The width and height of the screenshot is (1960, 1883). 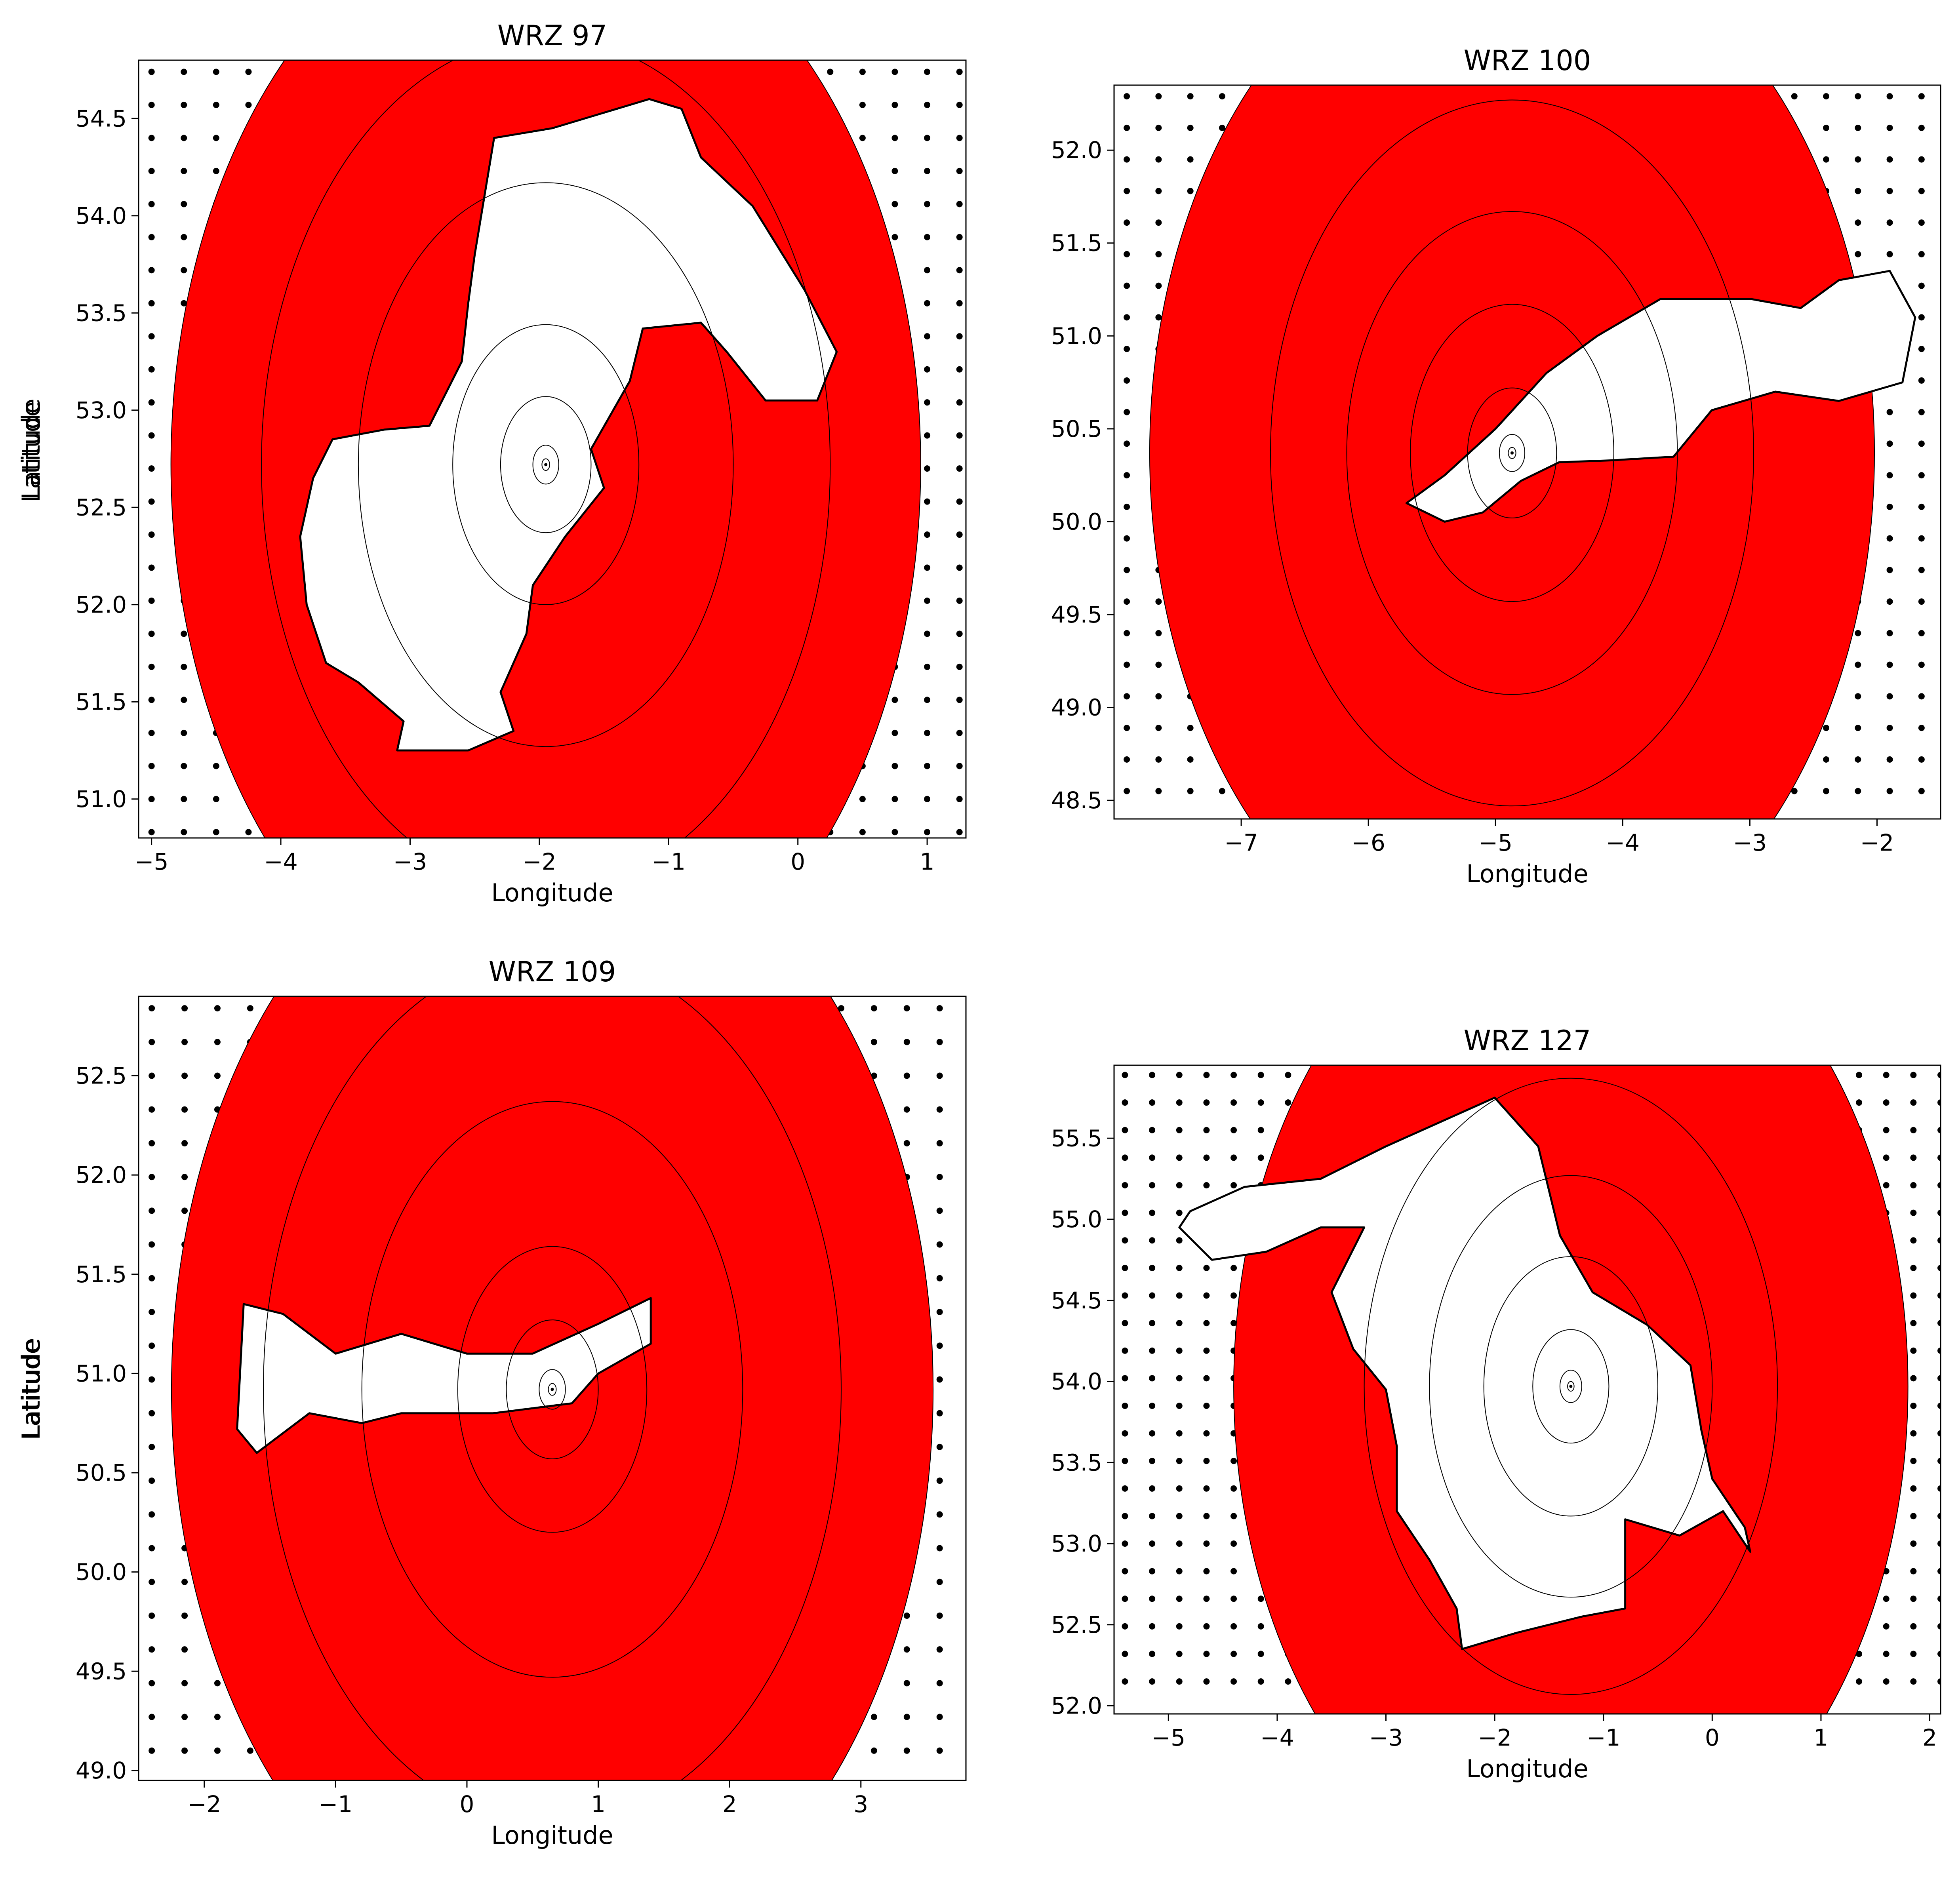 What do you see at coordinates (1076, 1219) in the screenshot?
I see `y-tick-label: 55.0` at bounding box center [1076, 1219].